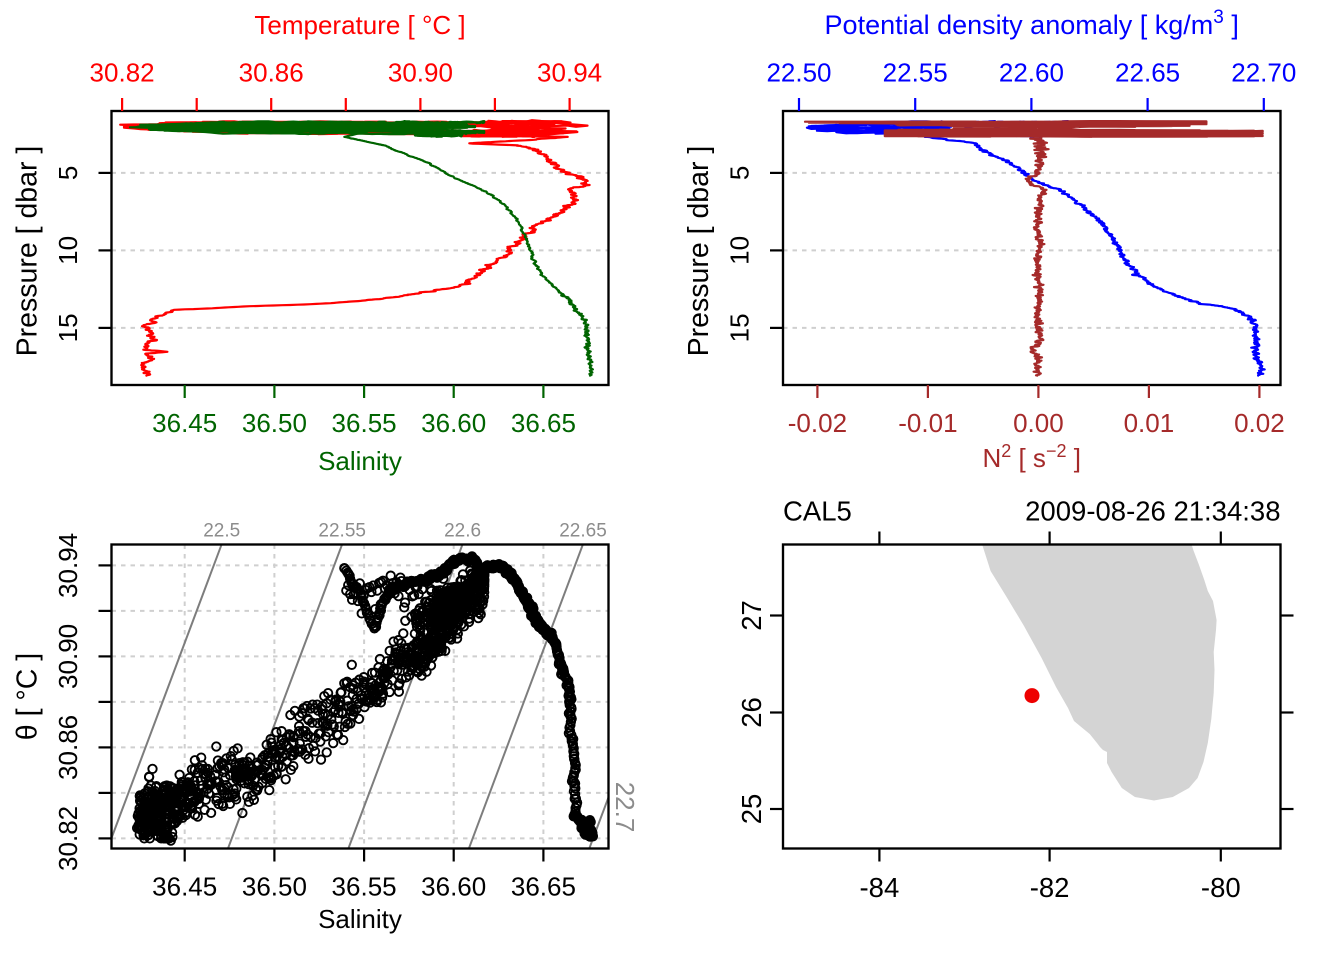 The image size is (1344, 960). I want to click on svg-text:Potential density anomaly [ kg: Potential density anomaly [ kg/m3 ], so click(1032, 23).